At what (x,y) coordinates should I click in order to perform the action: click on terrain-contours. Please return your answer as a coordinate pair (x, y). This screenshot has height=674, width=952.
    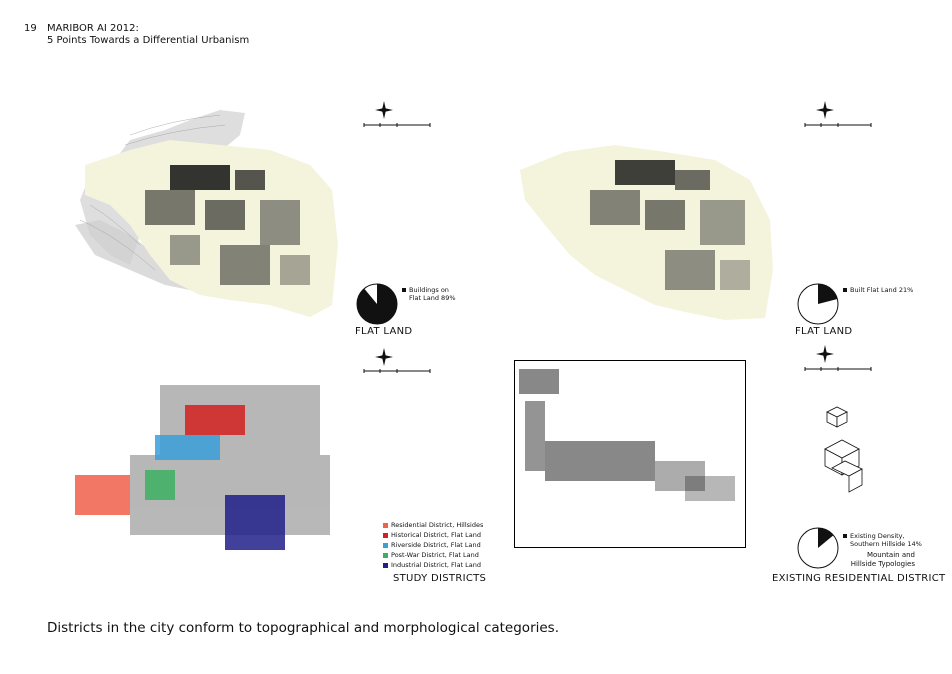
    Looking at the image, I should click on (152, 192).